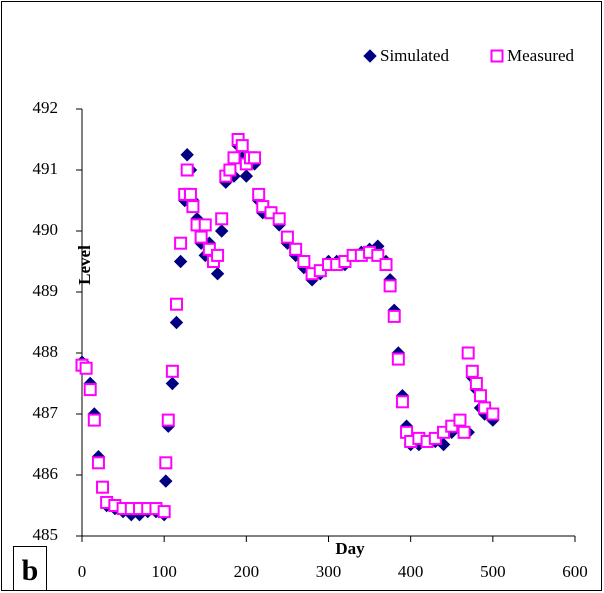 This screenshot has height=593, width=604. Describe the element at coordinates (46, 229) in the screenshot. I see `y-tick-label: 490` at that location.